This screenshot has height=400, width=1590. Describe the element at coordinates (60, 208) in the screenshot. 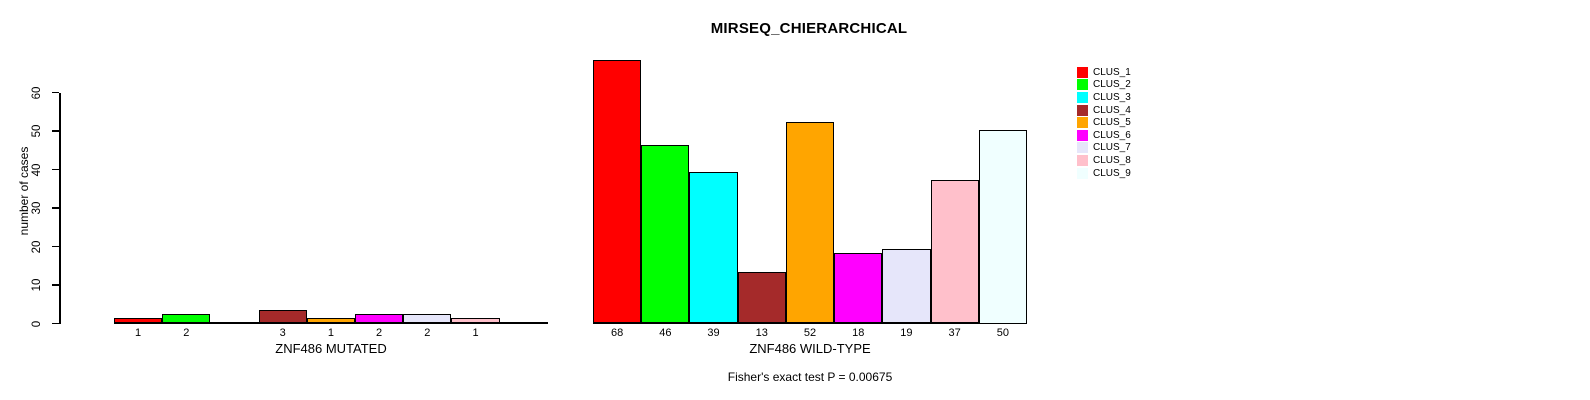

I see `y-axis-line` at that location.